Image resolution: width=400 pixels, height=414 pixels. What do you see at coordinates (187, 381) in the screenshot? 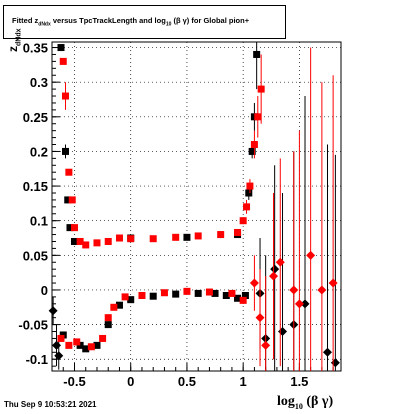
I see `x-tick-label: 0.5` at bounding box center [187, 381].